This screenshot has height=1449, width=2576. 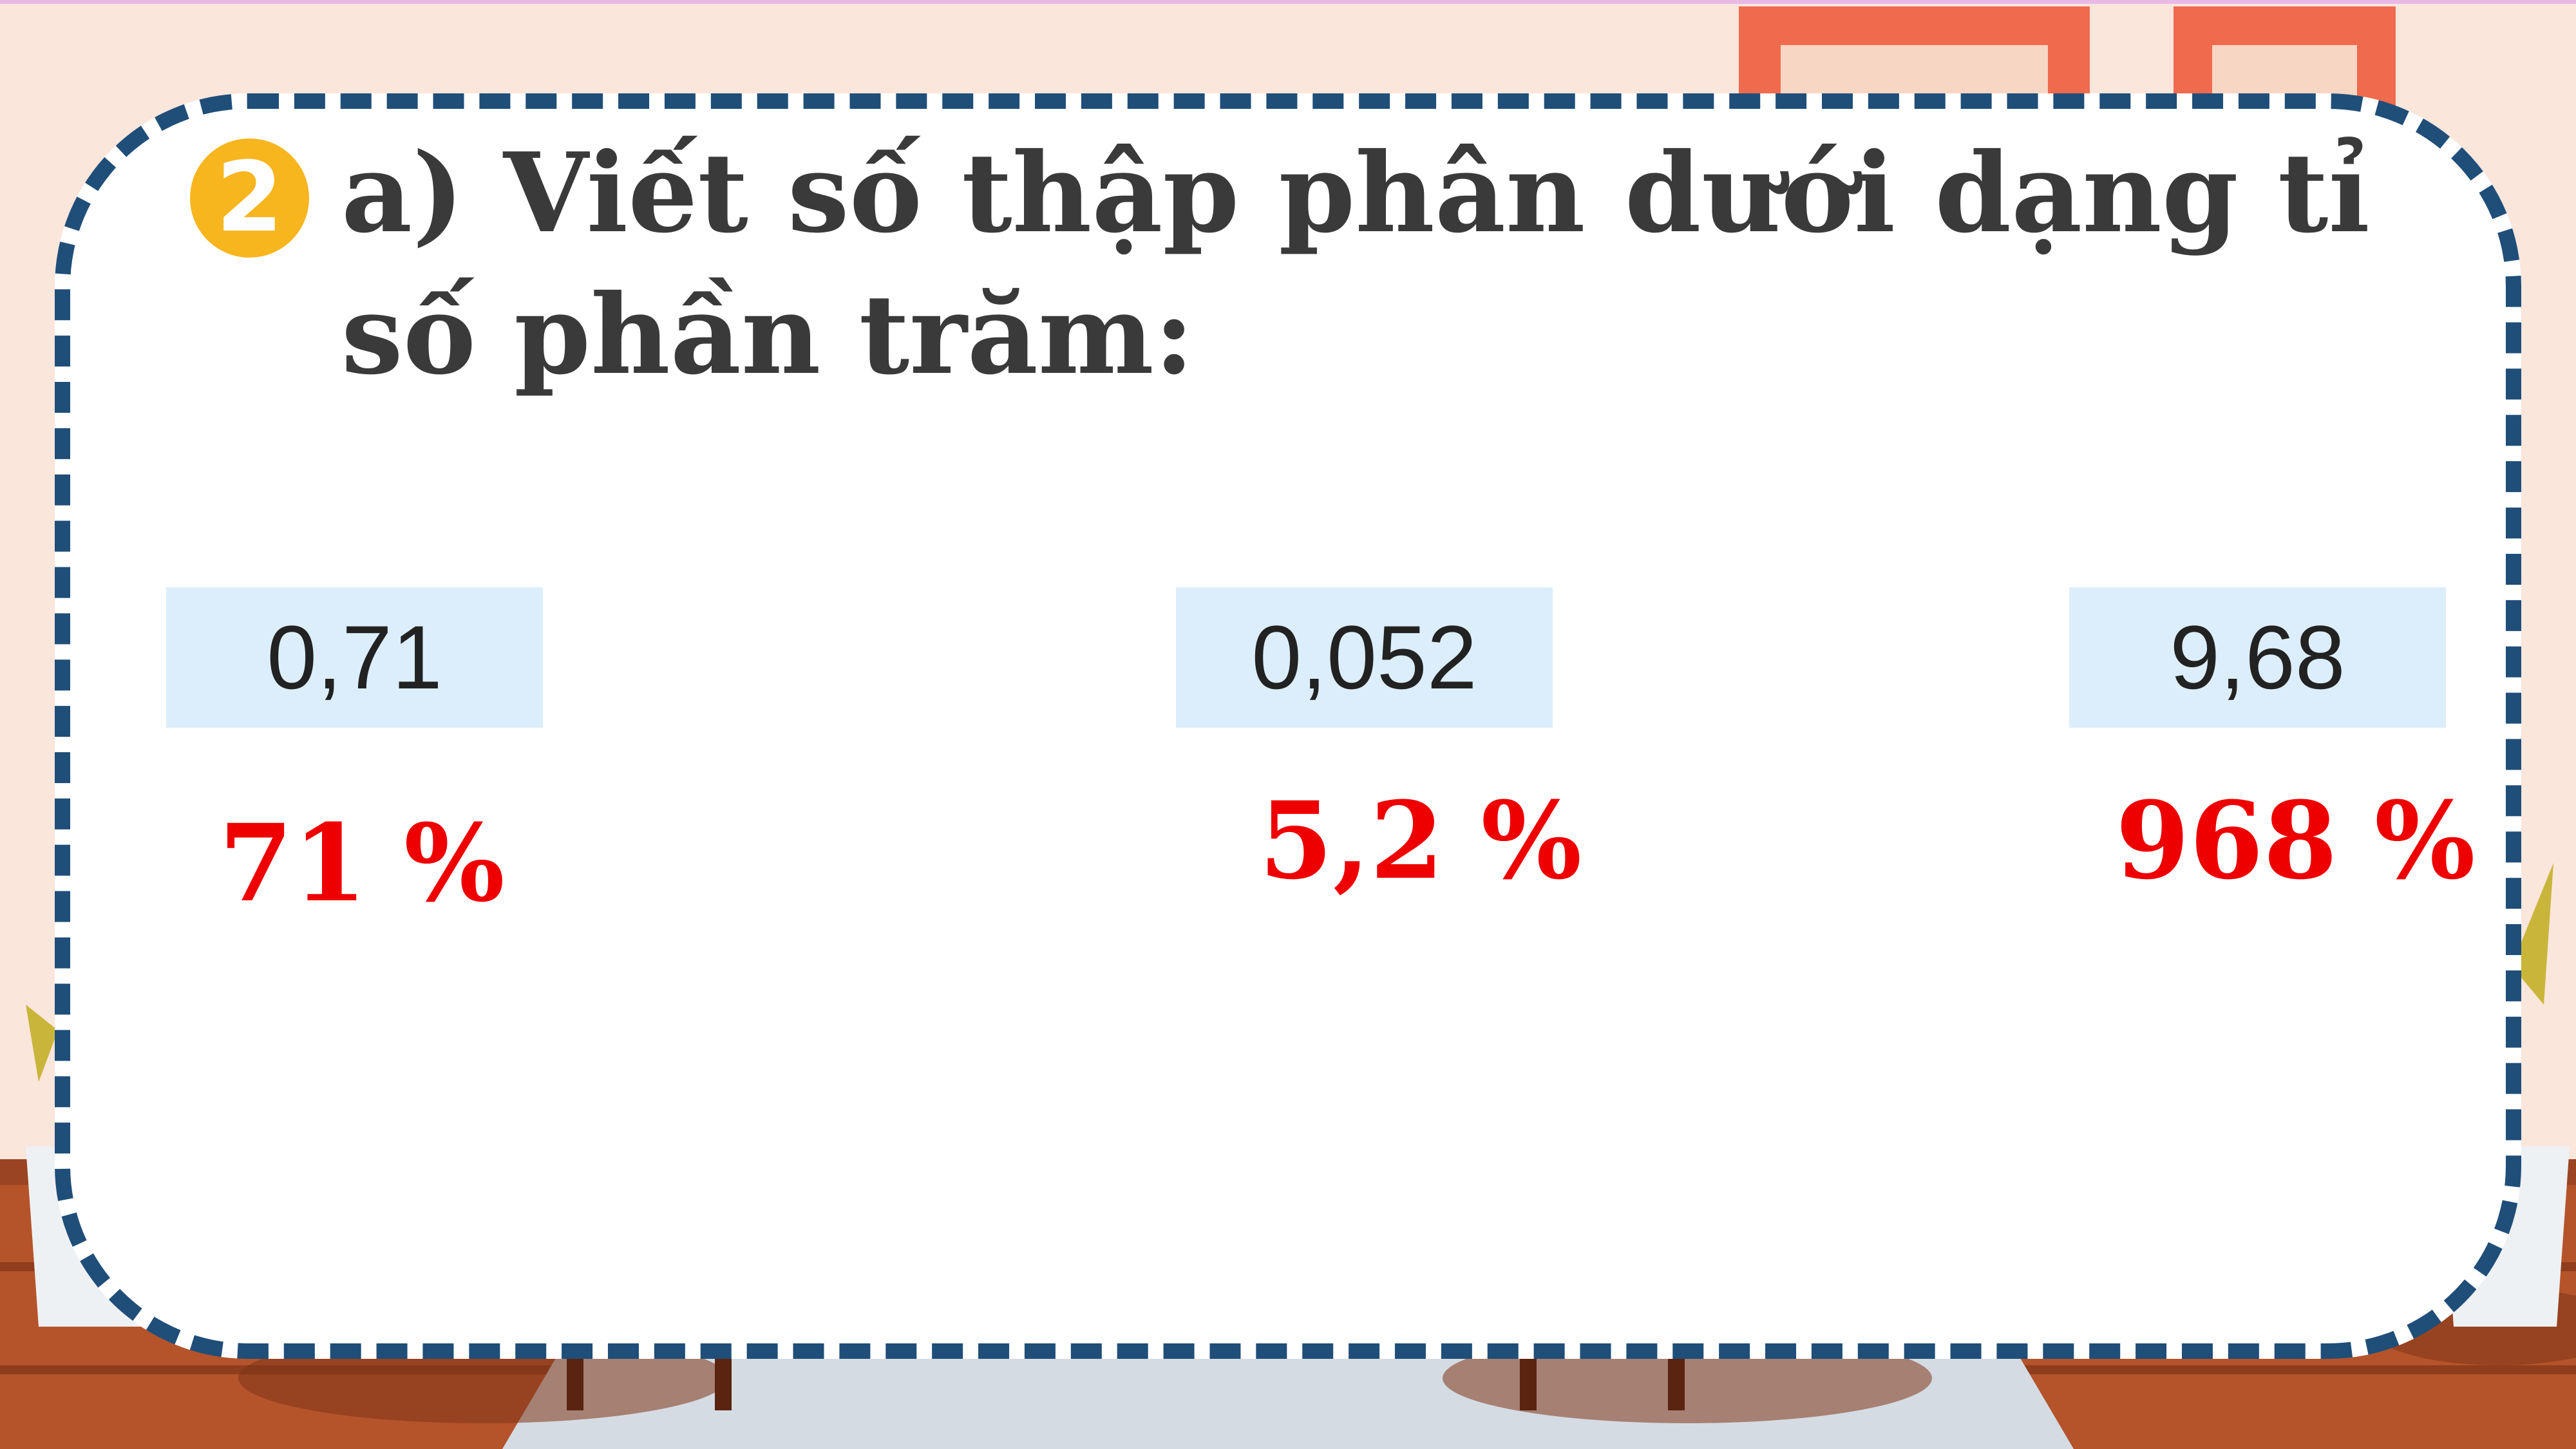 I want to click on exercise-number-badge: 2, so click(x=249, y=198).